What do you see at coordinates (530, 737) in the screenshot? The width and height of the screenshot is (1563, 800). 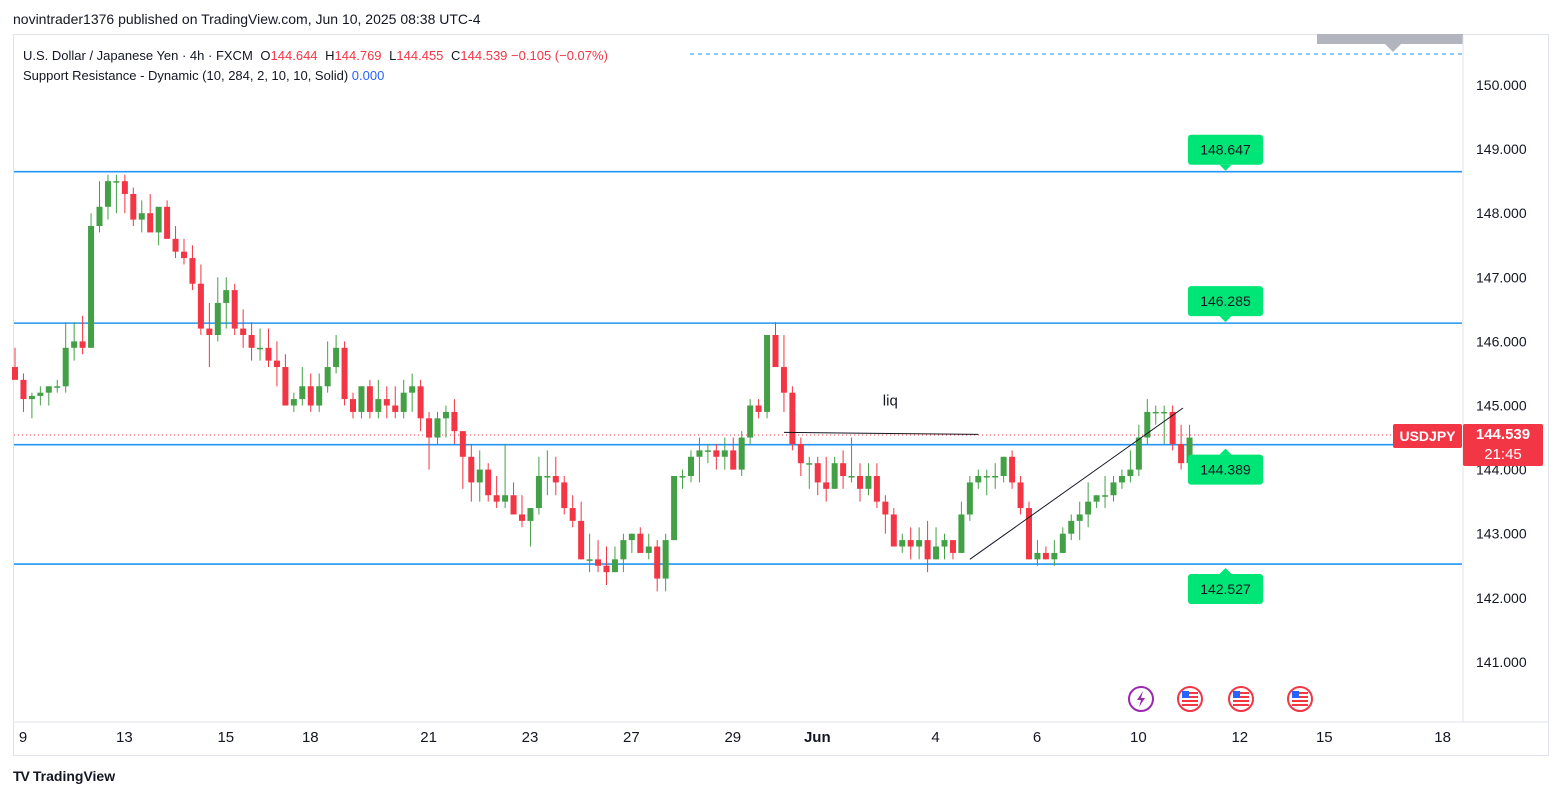 I see `x-tick-label: 23` at bounding box center [530, 737].